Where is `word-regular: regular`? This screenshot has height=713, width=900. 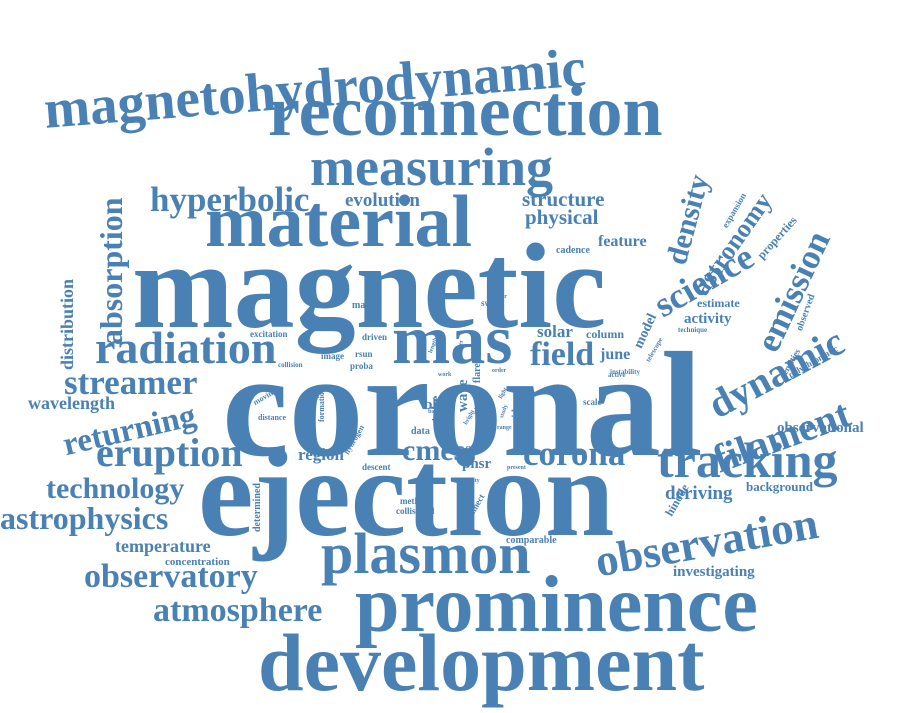 word-regular: regular is located at coordinates (497, 297).